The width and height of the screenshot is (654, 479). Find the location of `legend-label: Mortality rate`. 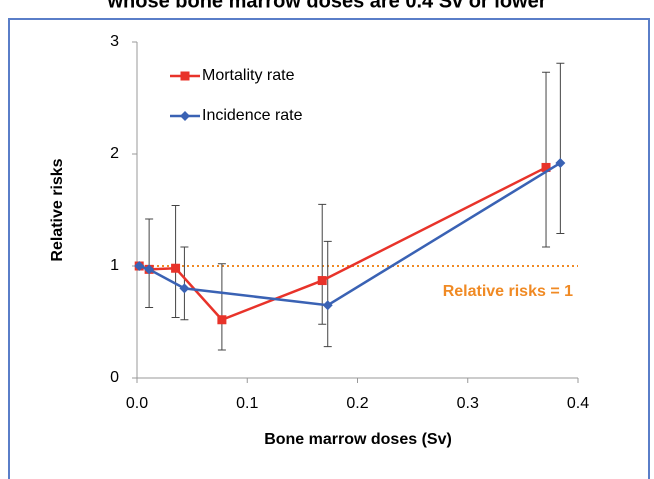

legend-label: Mortality rate is located at coordinates (248, 75).